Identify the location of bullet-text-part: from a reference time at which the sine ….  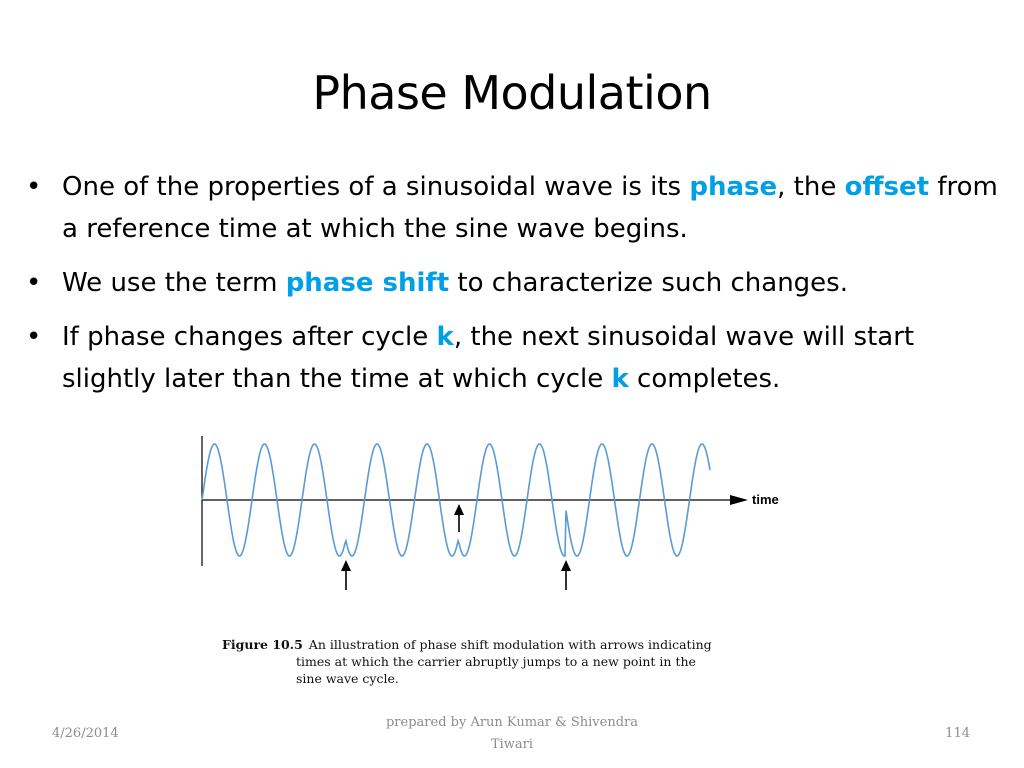
(530, 208).